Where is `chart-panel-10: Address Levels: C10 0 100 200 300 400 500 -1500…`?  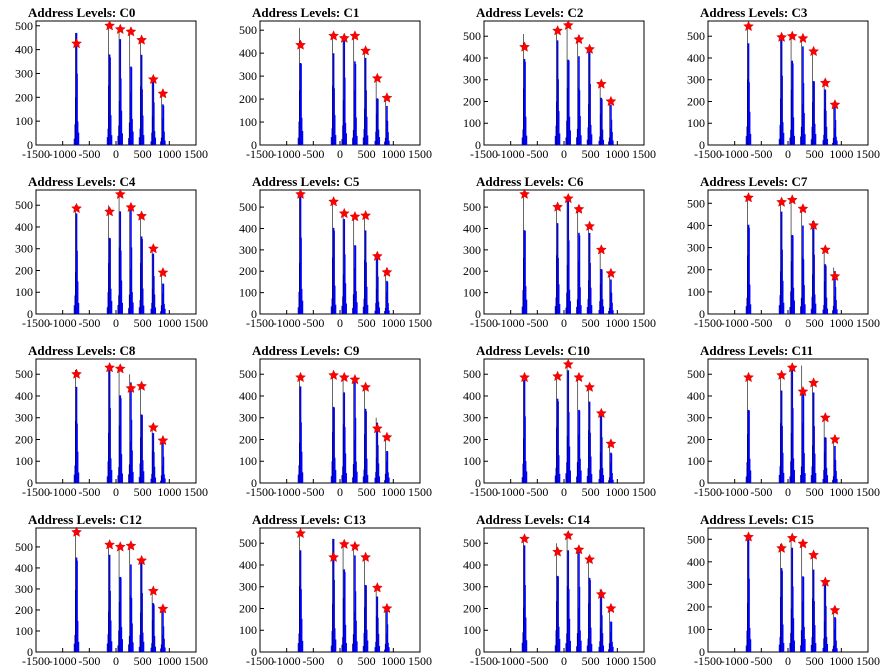
chart-panel-10: Address Levels: C10 0 100 200 300 400 500 -1500… is located at coordinates (559, 421).